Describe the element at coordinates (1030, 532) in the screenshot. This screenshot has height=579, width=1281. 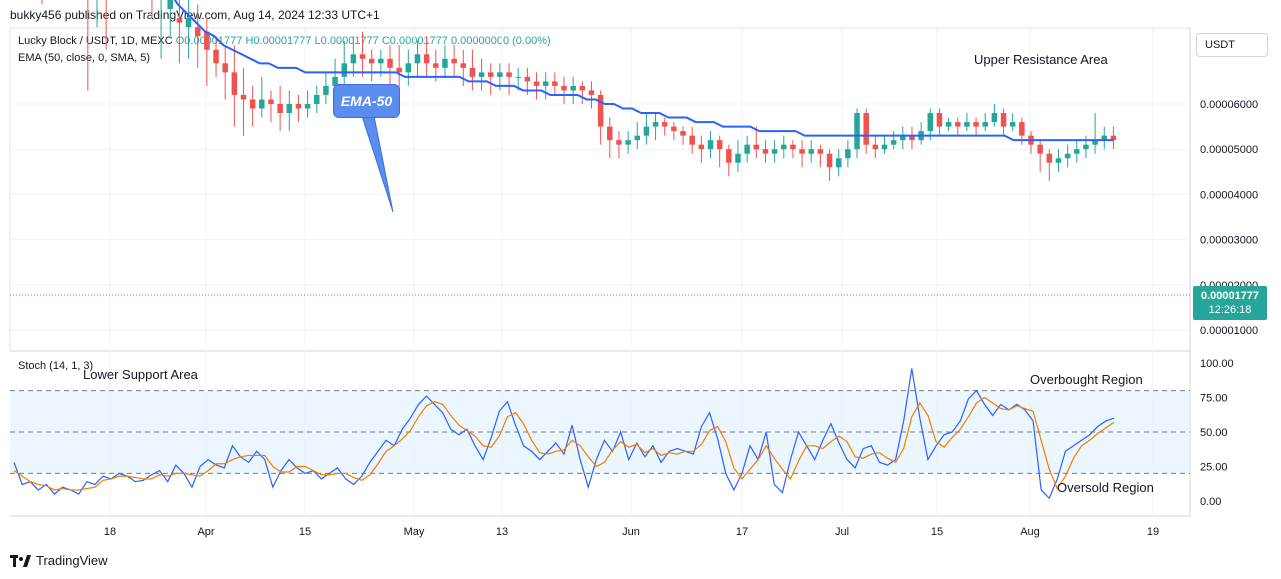
I see `time-tick-label: Aug` at that location.